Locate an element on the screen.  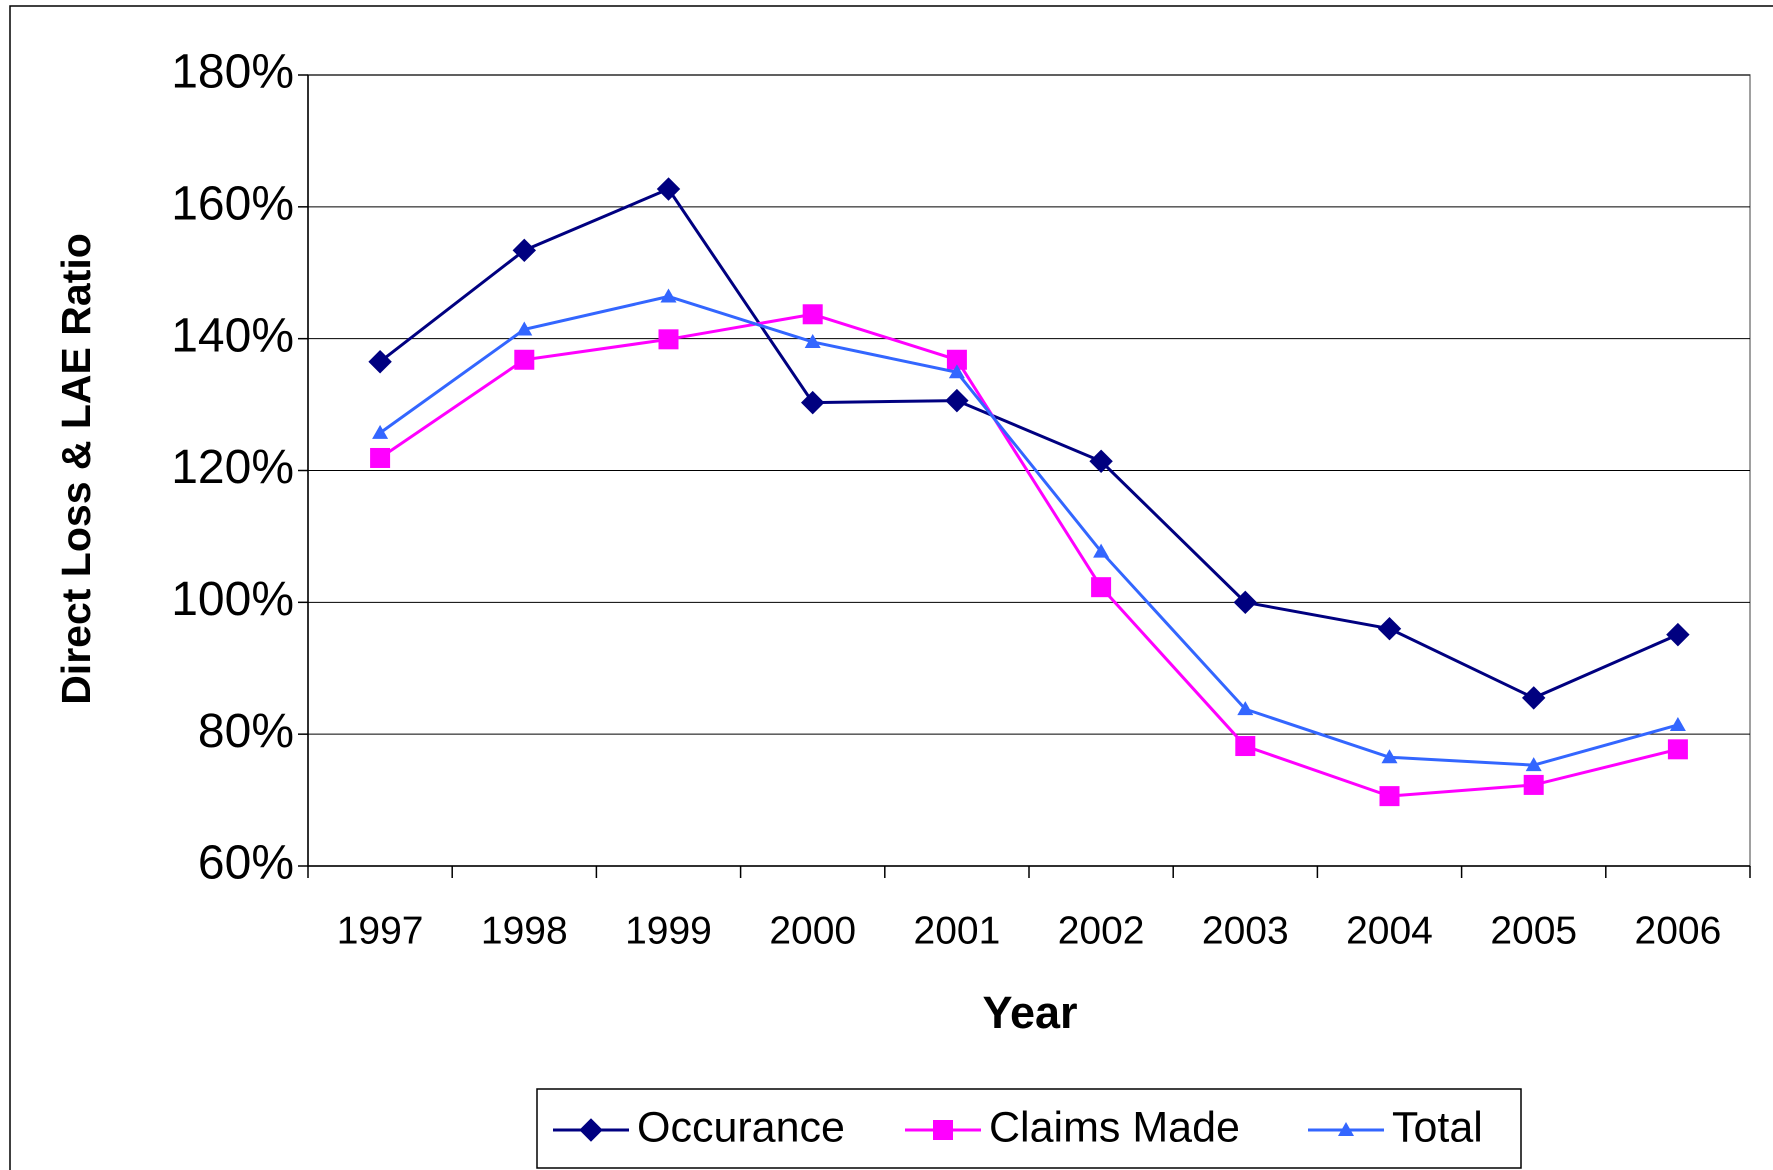
y-tick-label: 80% is located at coordinates (246, 731).